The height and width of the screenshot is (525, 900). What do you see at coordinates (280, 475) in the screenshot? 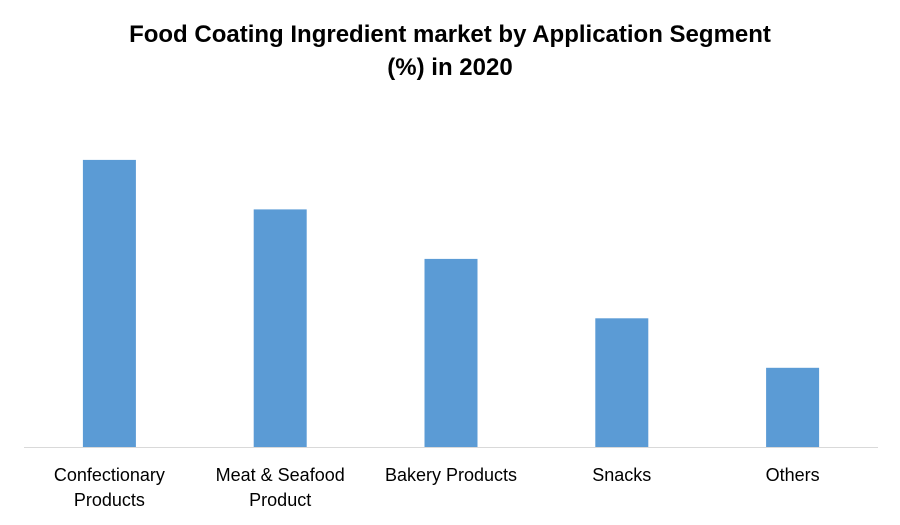
I see `category-label-1-line-0: Meat & Seafood` at bounding box center [280, 475].